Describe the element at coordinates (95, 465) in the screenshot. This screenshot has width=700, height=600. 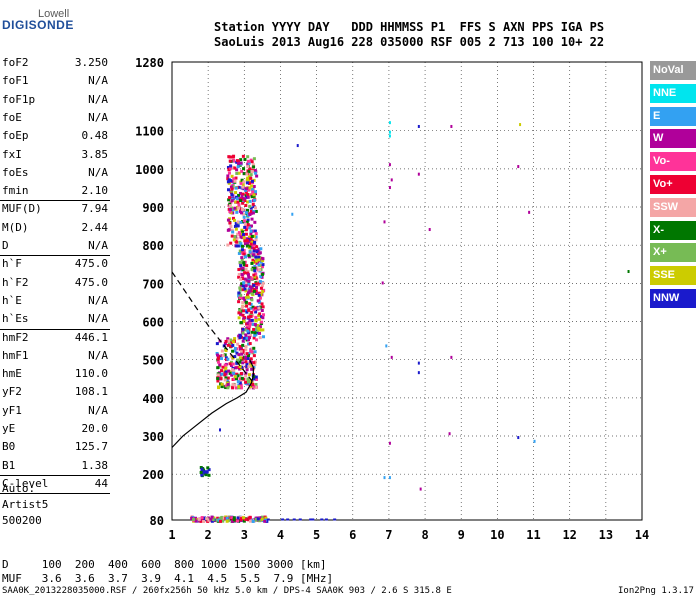
I see `param-value: 1.38` at that location.